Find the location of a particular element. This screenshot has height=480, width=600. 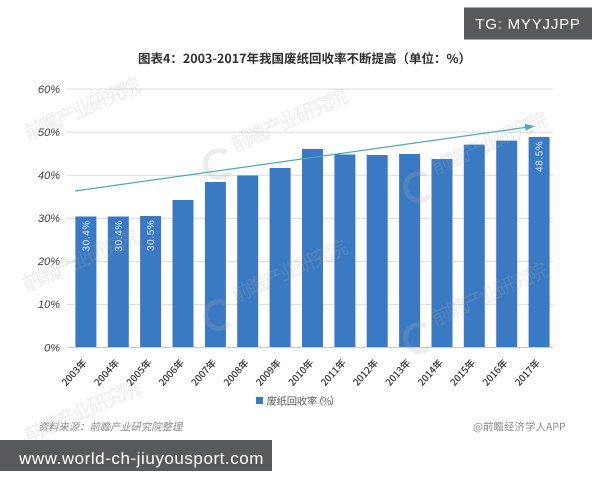

svg-text: 10% is located at coordinates (49, 305).